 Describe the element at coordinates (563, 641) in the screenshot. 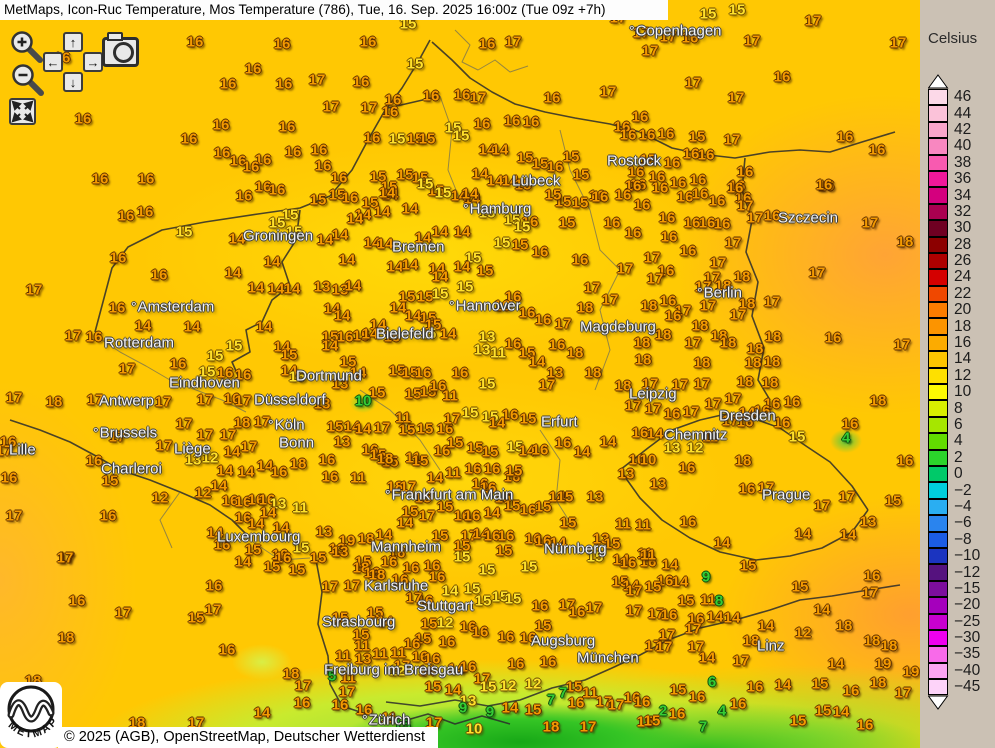

I see `city-label: Augsburg` at that location.